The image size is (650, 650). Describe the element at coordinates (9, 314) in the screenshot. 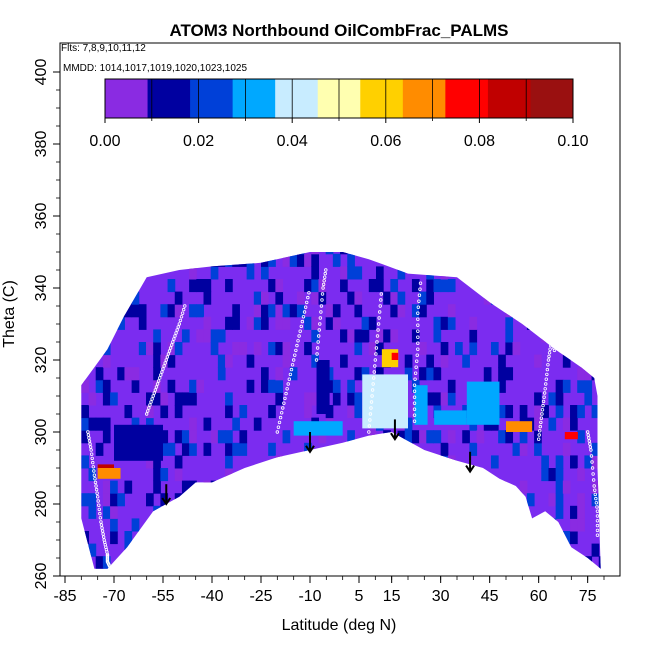

I see `y-axis-title: Theta (C)` at that location.